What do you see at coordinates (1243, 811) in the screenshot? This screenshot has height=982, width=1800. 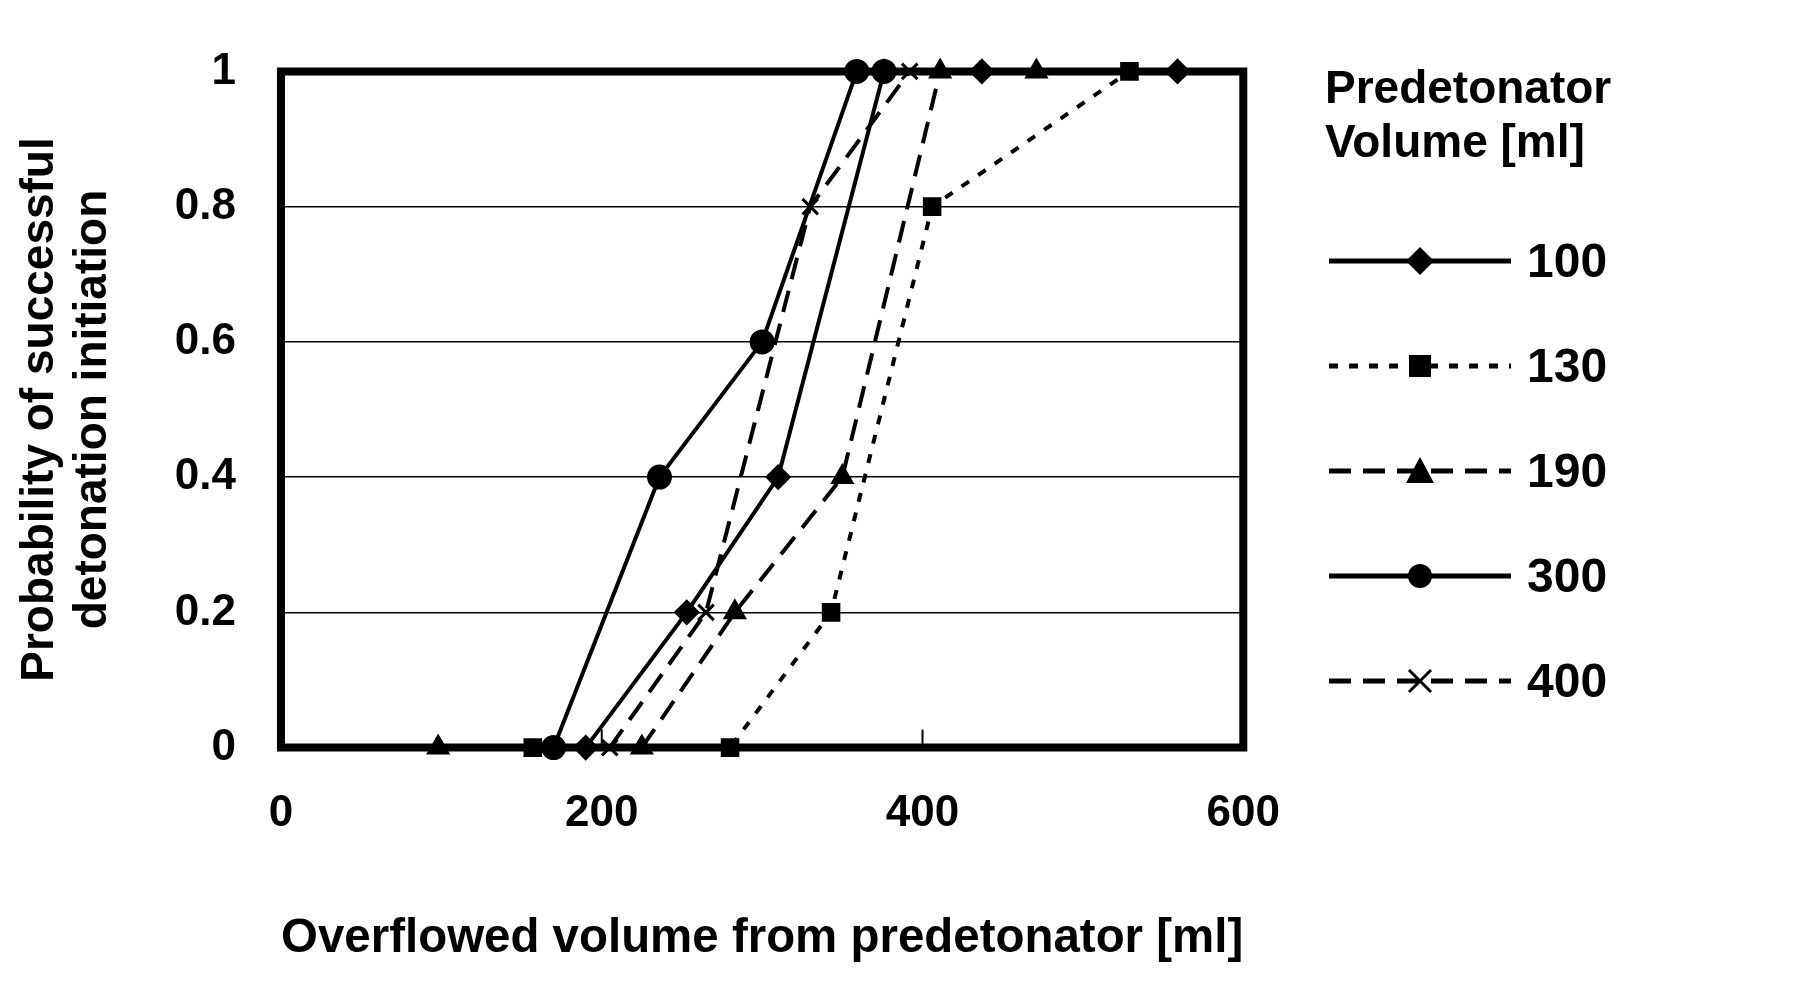 I see `x-tick-label: 600` at bounding box center [1243, 811].